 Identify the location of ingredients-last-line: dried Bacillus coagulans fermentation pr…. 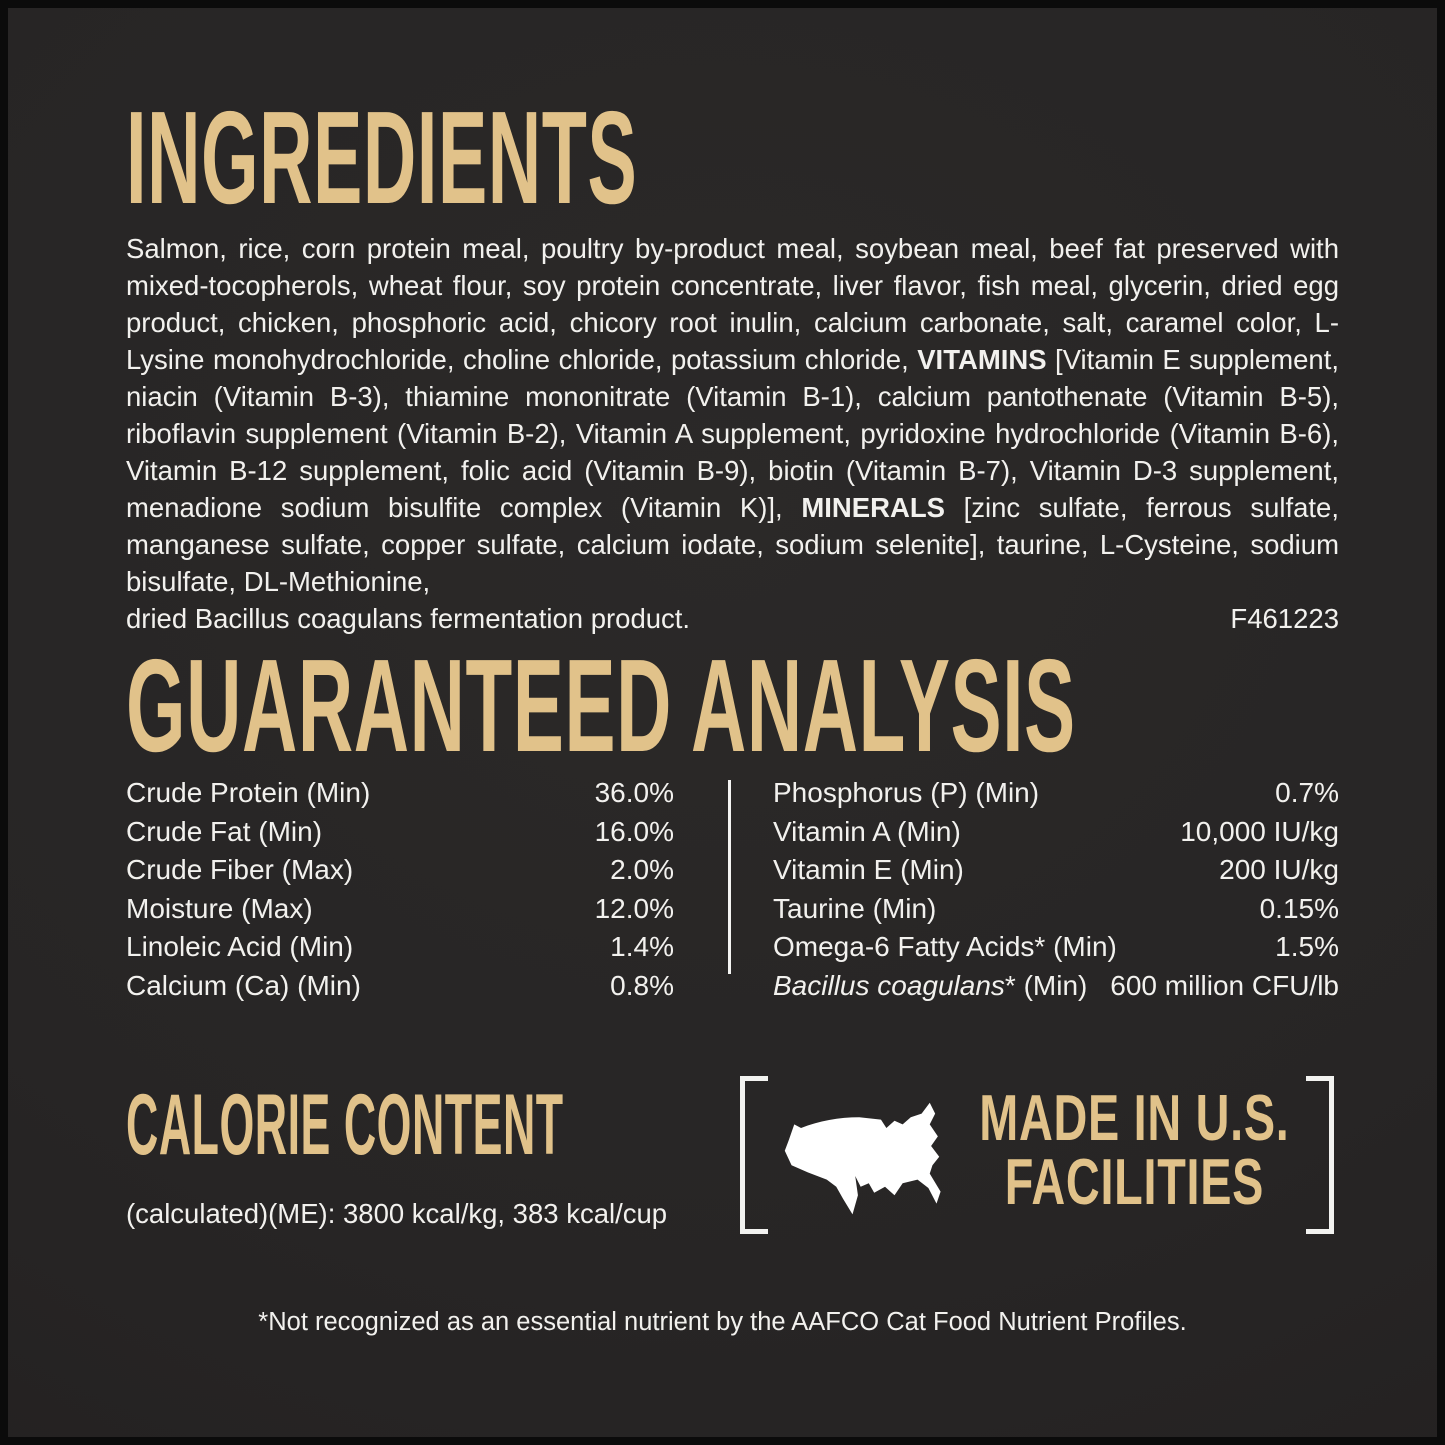
(732, 618).